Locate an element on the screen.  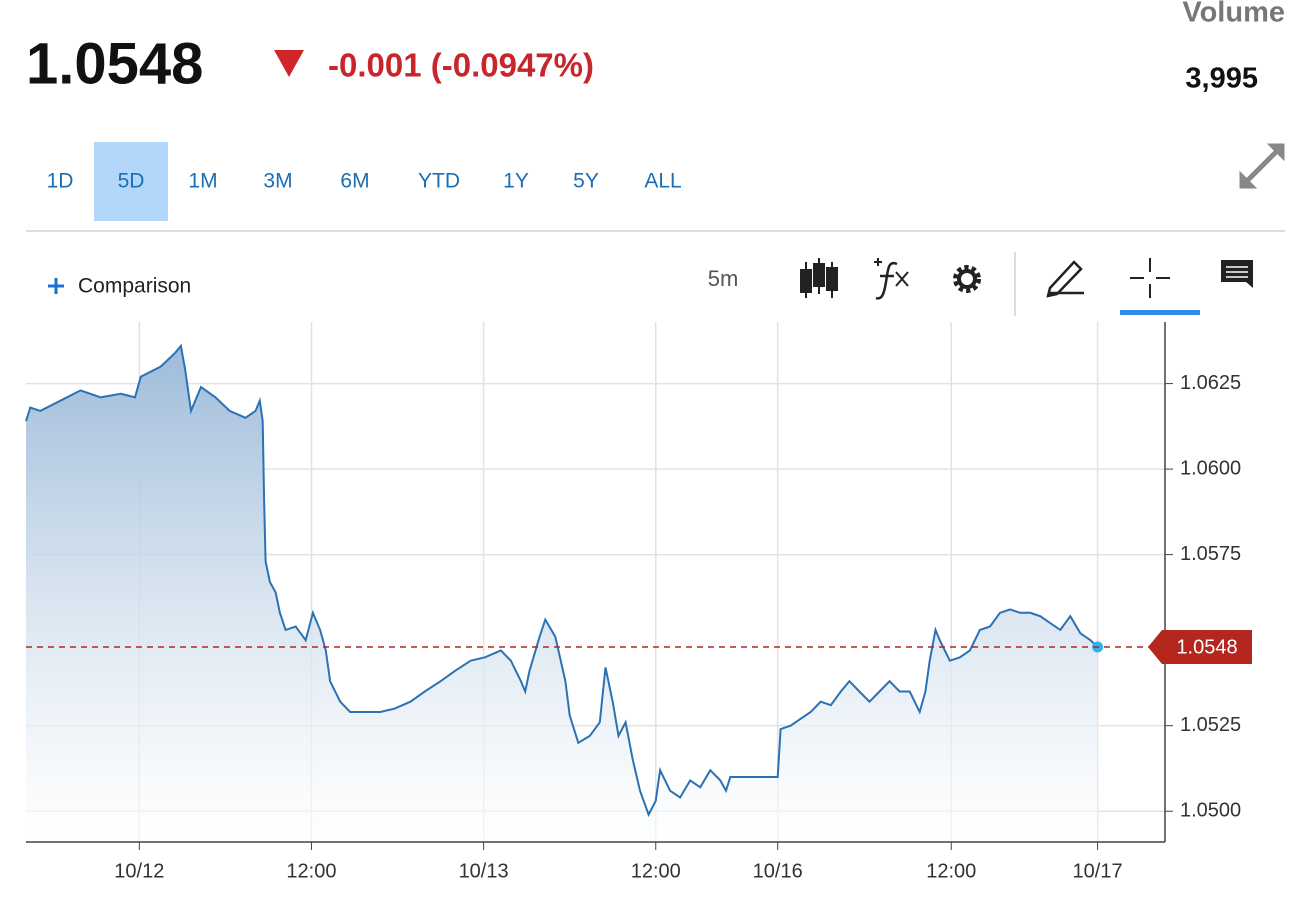
range-button: 3M is located at coordinates (277, 181).